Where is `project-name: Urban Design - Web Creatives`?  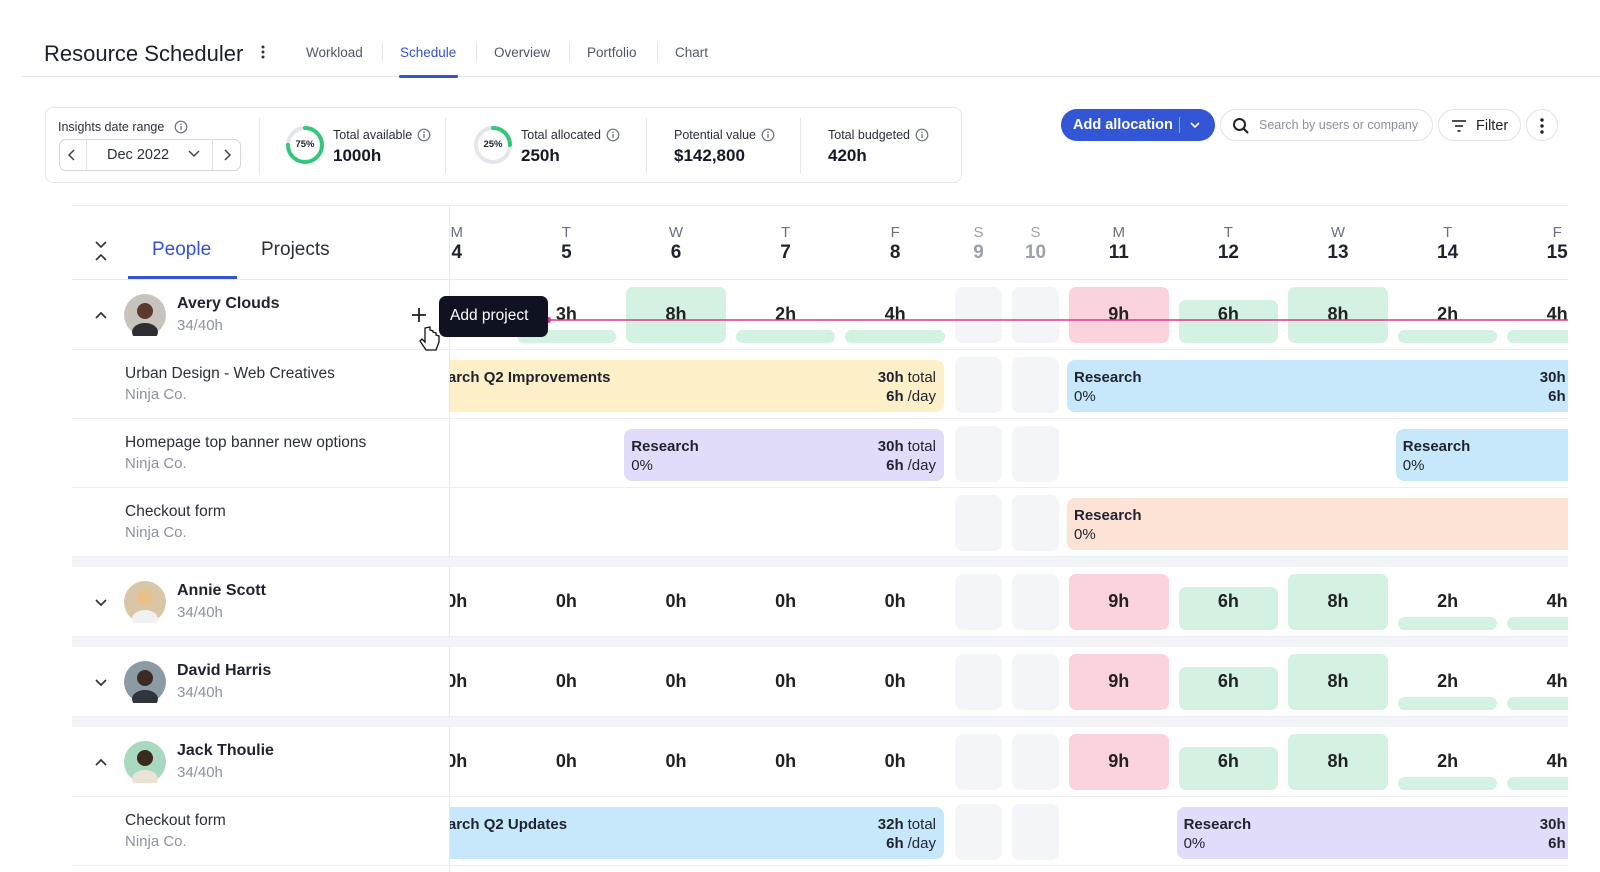 project-name: Urban Design - Web Creatives is located at coordinates (230, 373).